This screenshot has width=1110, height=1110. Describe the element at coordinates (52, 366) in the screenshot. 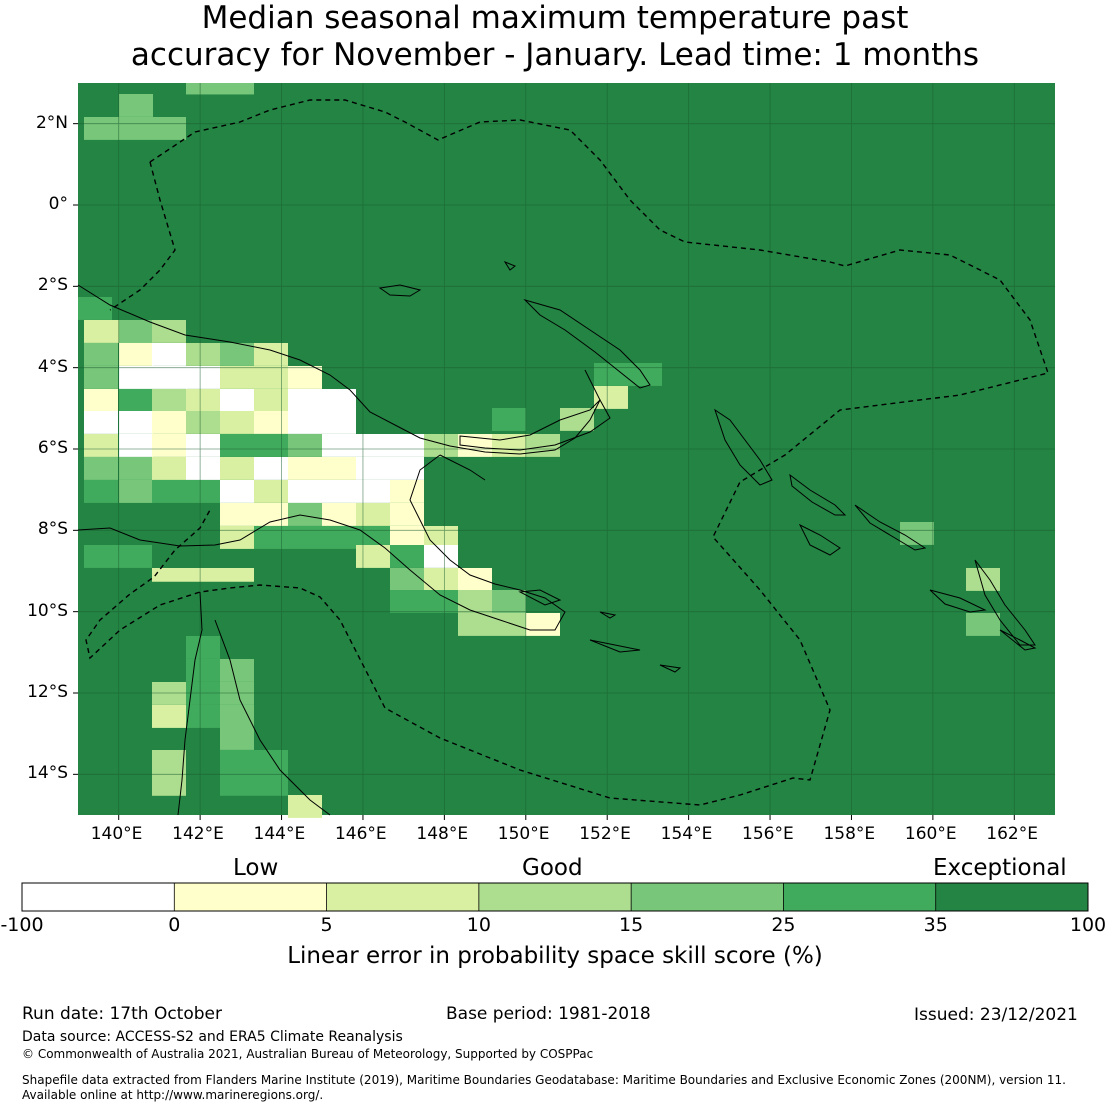

I see `y-tick-label: 4°S` at that location.